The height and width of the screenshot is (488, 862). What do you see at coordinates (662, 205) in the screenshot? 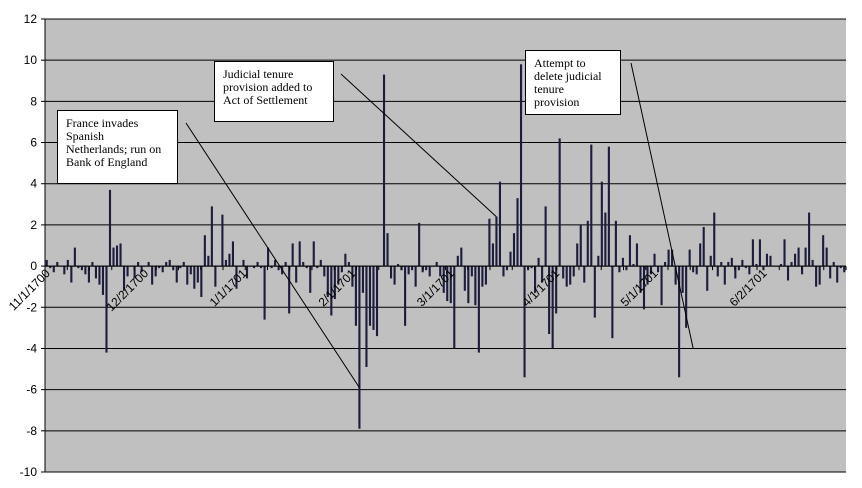
I see `annotation-leader-line` at bounding box center [662, 205].